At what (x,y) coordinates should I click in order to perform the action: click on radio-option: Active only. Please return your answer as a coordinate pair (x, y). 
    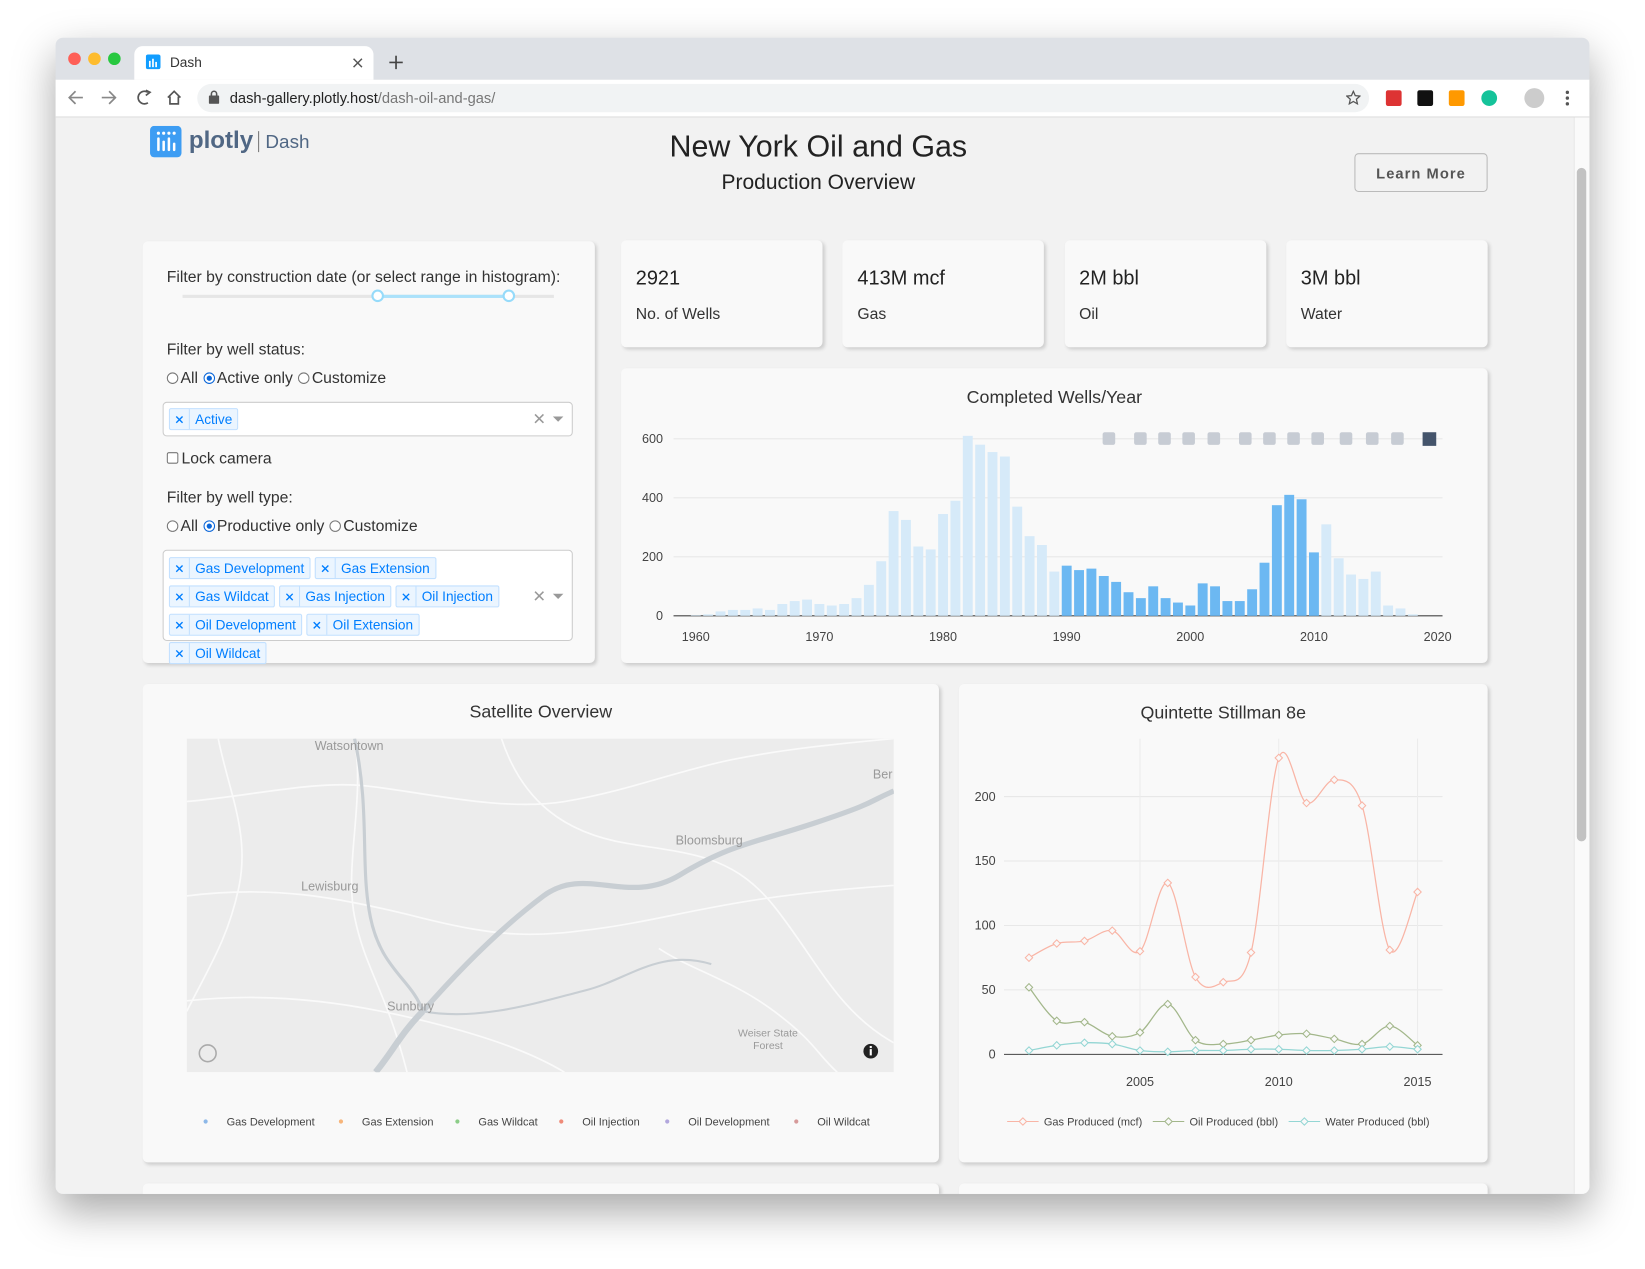
    Looking at the image, I should click on (248, 378).